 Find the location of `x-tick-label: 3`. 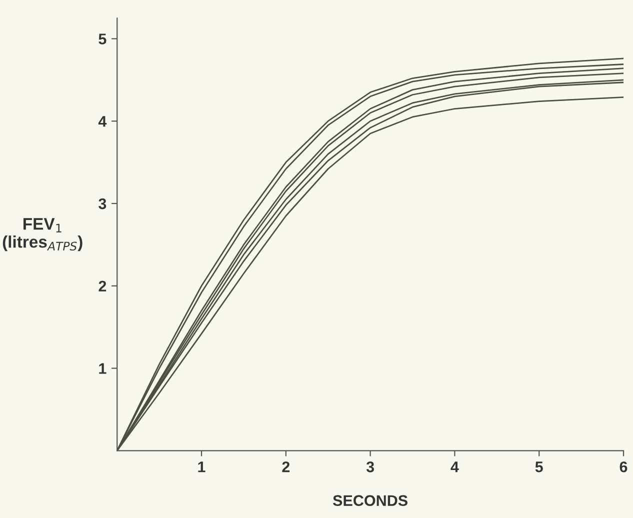

x-tick-label: 3 is located at coordinates (370, 466).